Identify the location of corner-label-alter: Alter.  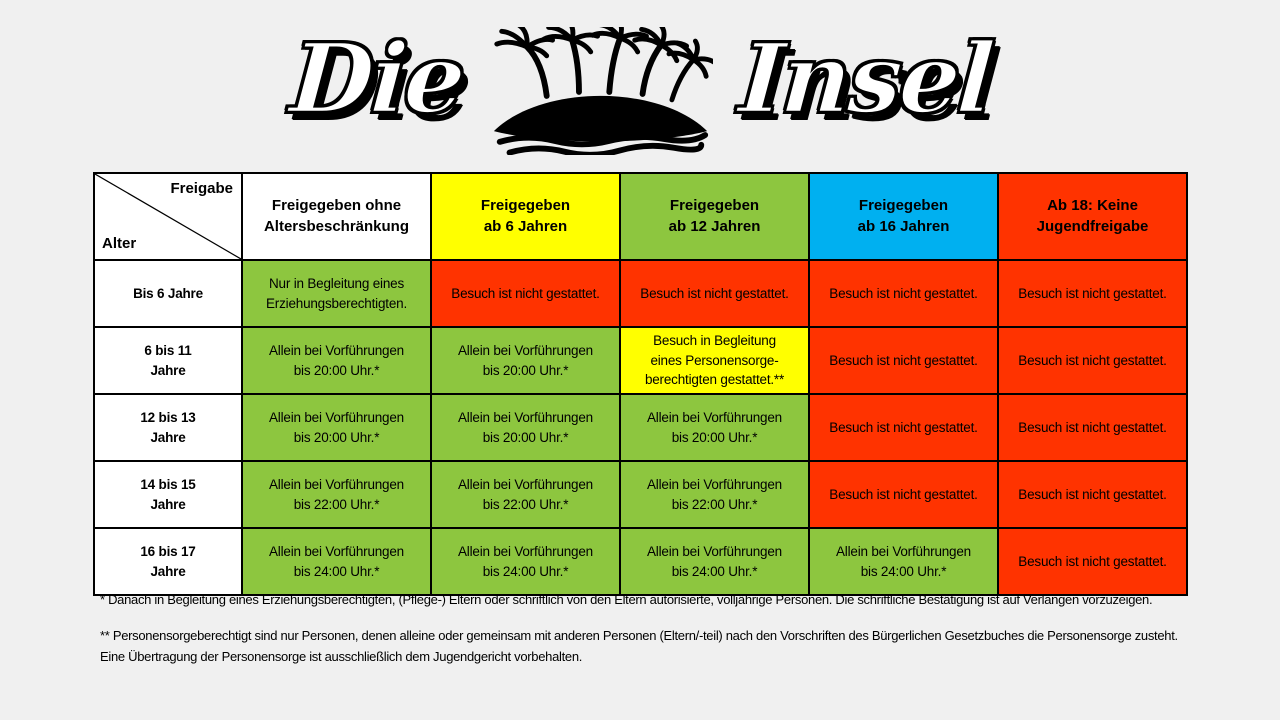
(119, 243).